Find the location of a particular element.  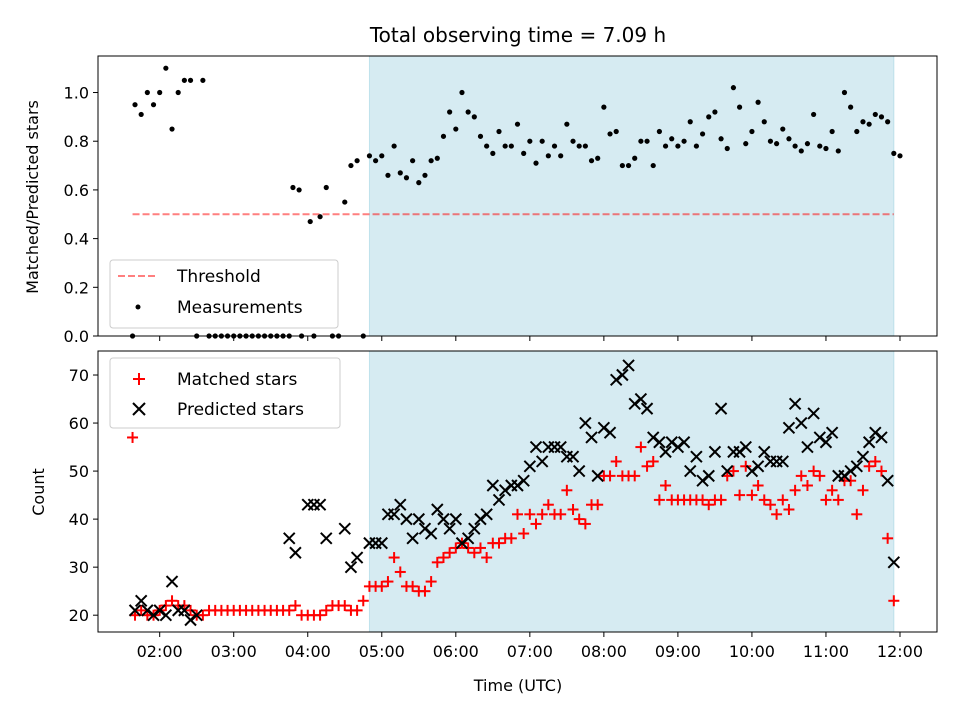

ratio-y-tick-label: 0.6 is located at coordinates (76, 190).